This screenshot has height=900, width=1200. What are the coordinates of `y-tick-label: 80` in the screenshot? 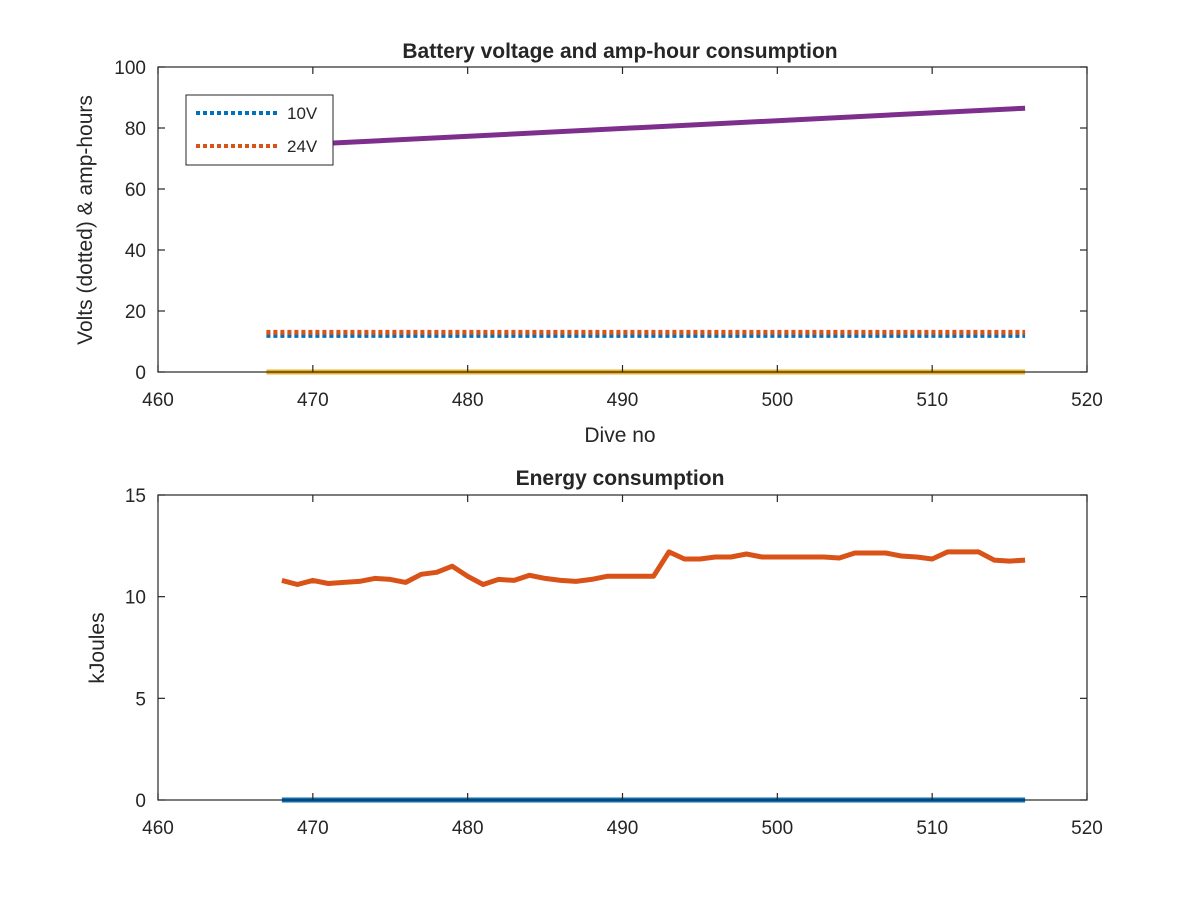 It's located at (135, 129).